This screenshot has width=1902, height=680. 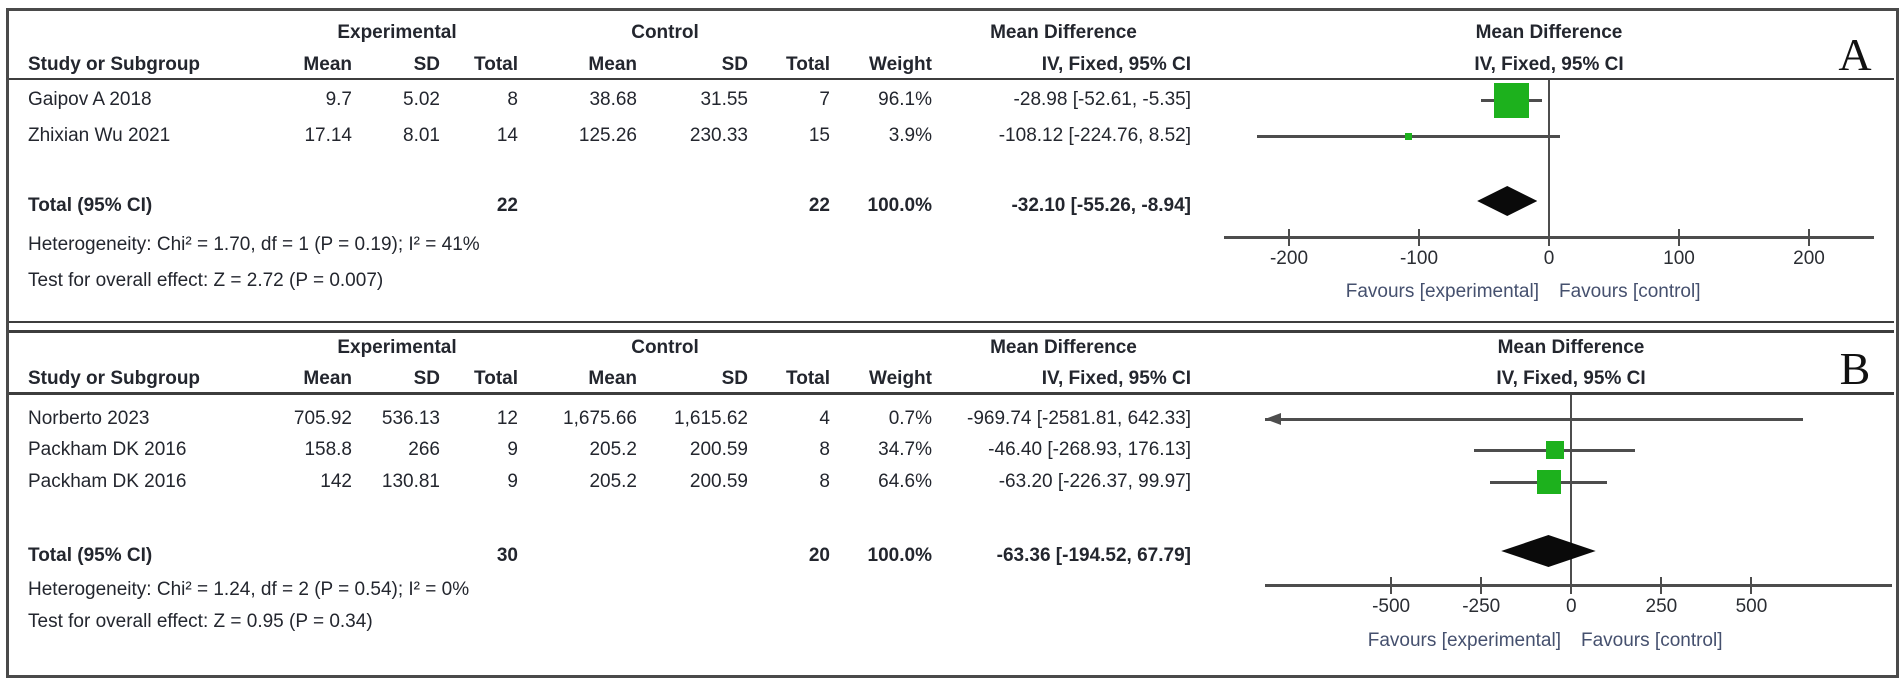 What do you see at coordinates (1534, 419) in the screenshot?
I see `ci-line` at bounding box center [1534, 419].